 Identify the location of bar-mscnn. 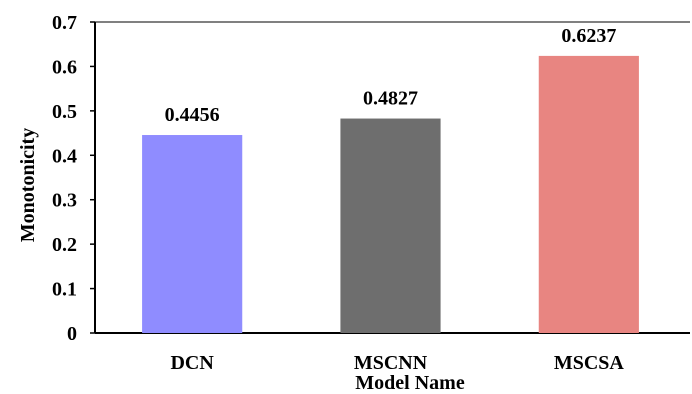
(390, 225).